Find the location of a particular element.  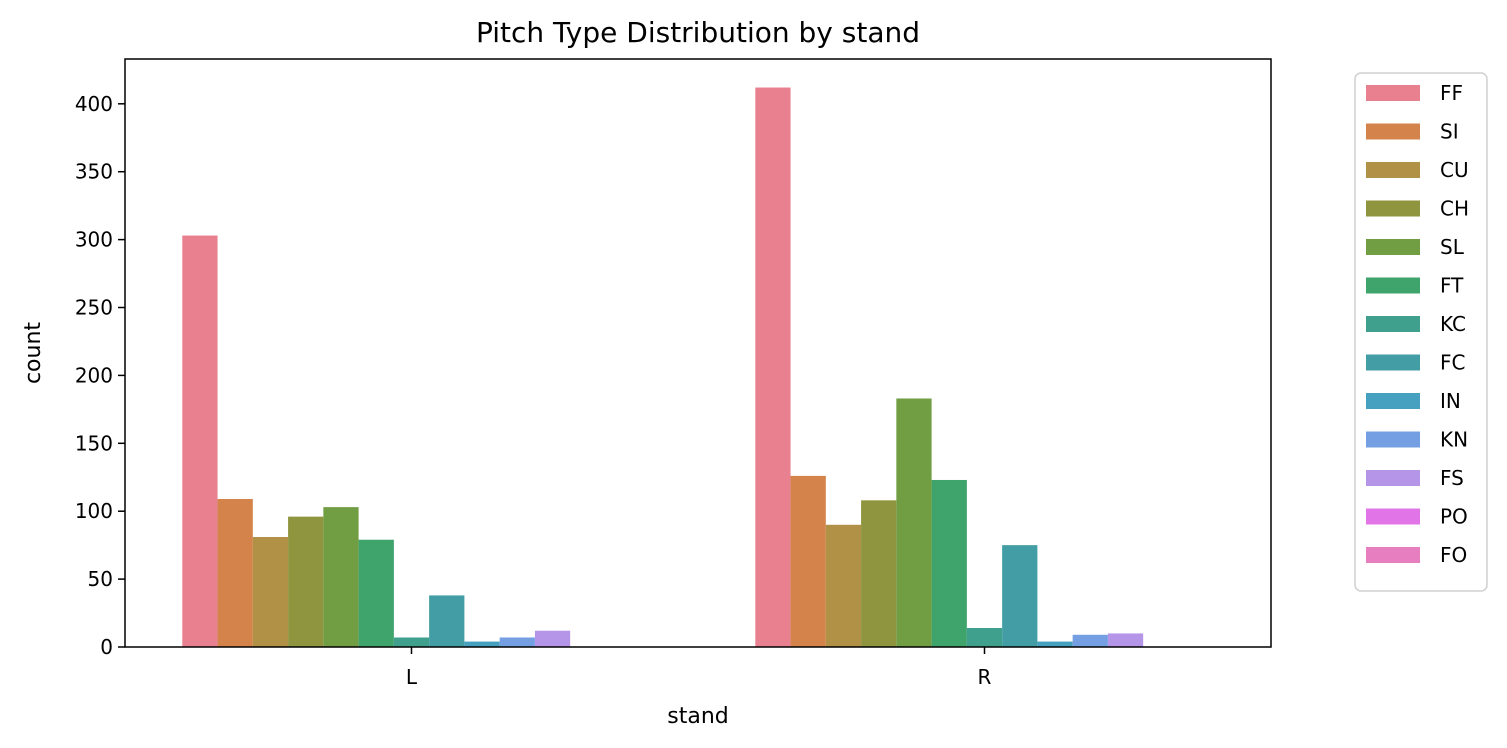

legend-label: FC is located at coordinates (1452, 363).